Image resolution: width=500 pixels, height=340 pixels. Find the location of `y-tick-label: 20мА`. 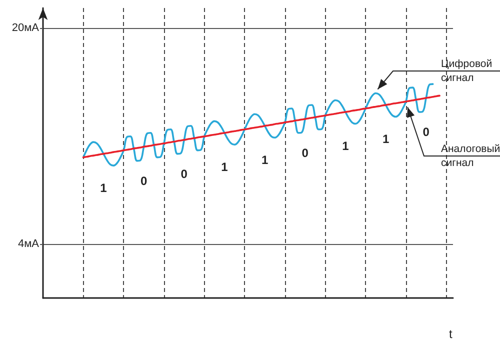

y-tick-label: 20мА is located at coordinates (26, 28).